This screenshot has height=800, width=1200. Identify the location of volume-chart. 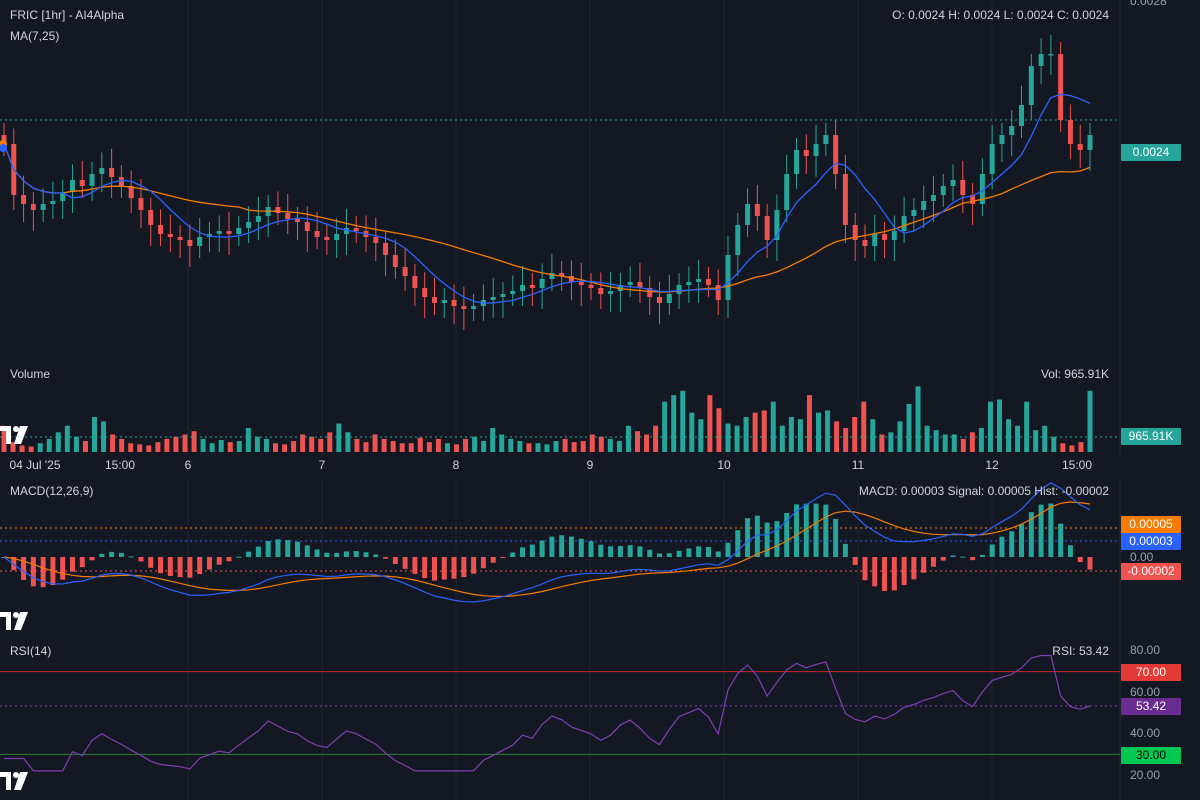
(600, 407).